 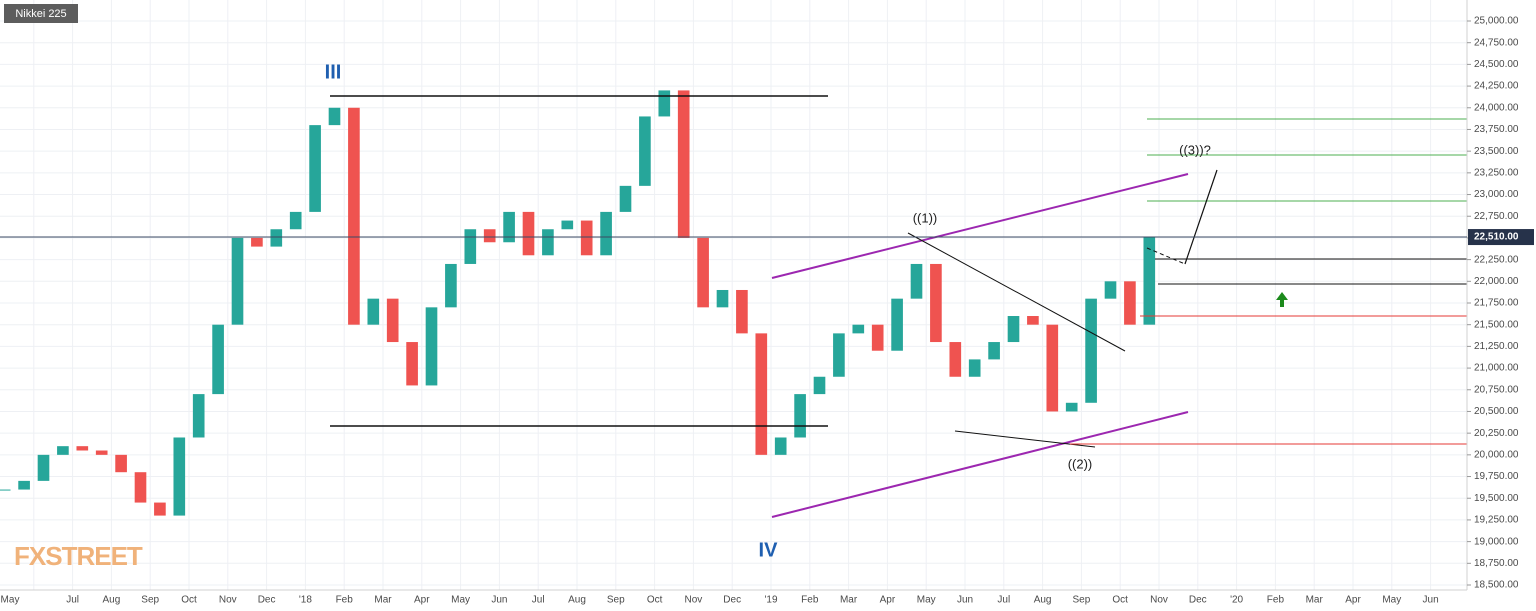 What do you see at coordinates (1195, 149) in the screenshot?
I see `wave-label: ((3))?` at bounding box center [1195, 149].